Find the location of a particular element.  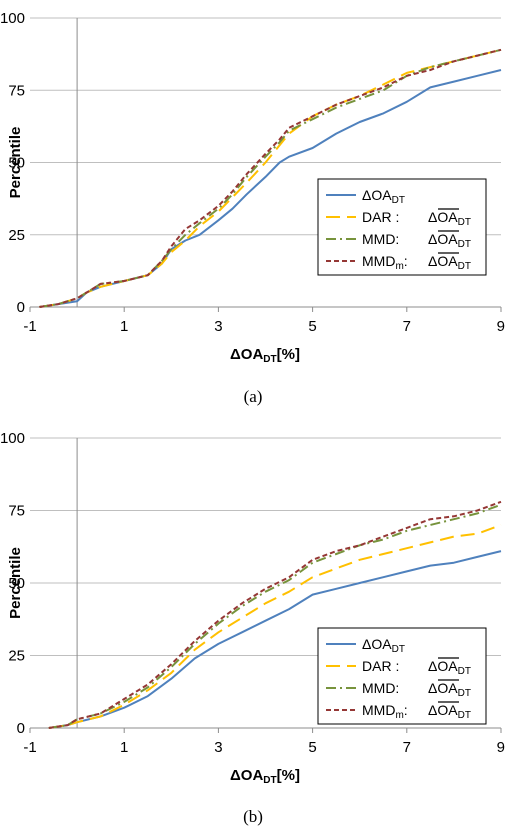

panel-caption: (b) is located at coordinates (253, 816).